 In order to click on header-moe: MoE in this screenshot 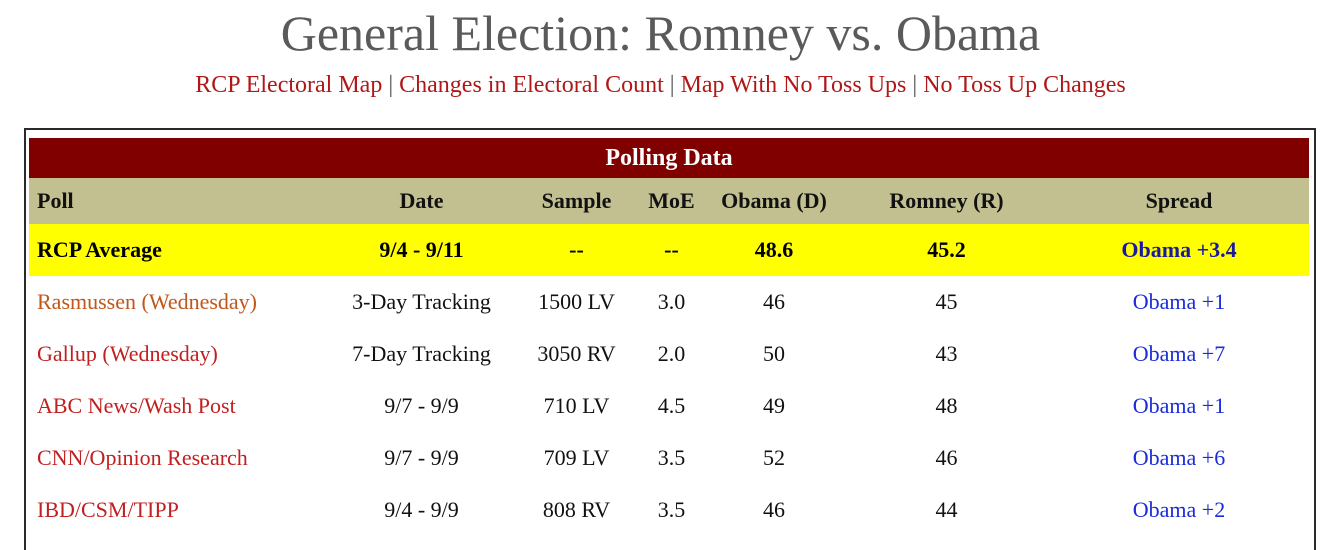, I will do `click(671, 200)`.